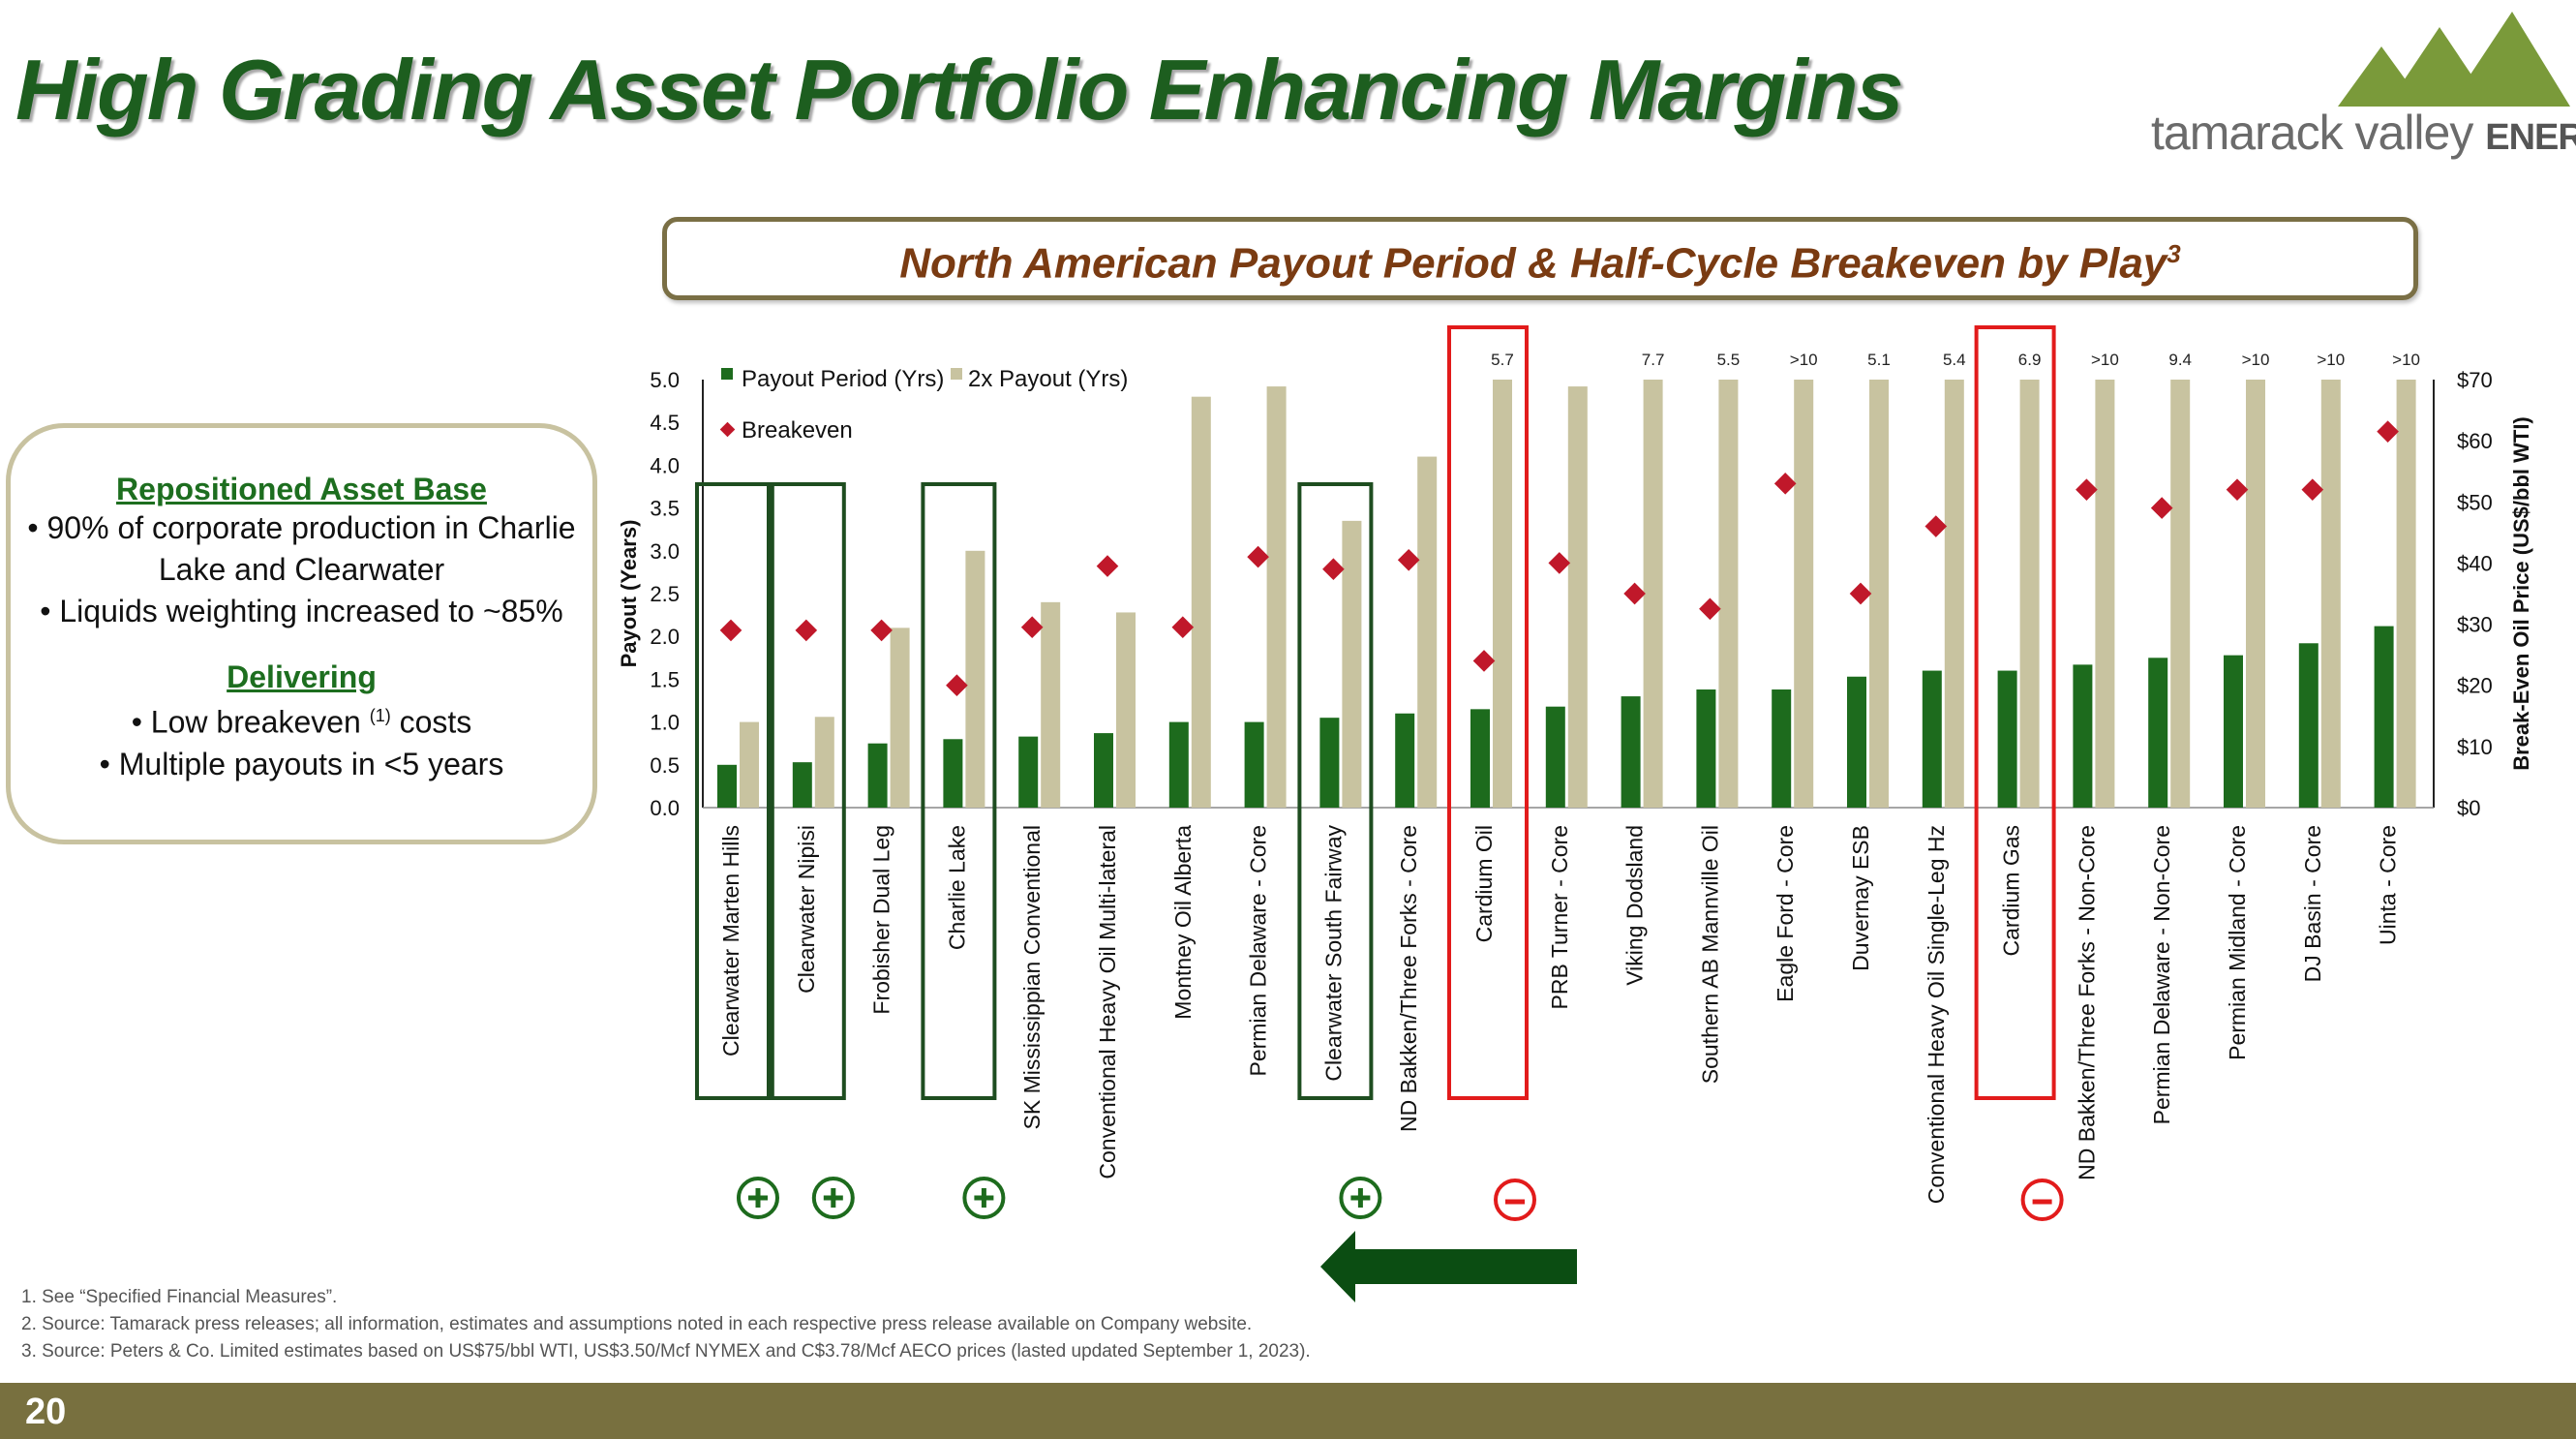 The width and height of the screenshot is (2576, 1439). I want to click on category-label: Viking Dodsland, so click(1635, 905).